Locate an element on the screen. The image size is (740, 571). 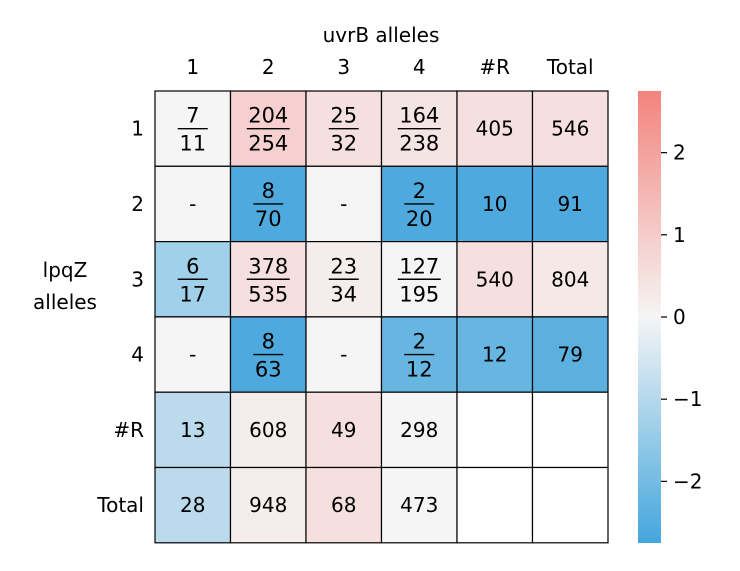
heatmap-cell: 546 is located at coordinates (571, 128).